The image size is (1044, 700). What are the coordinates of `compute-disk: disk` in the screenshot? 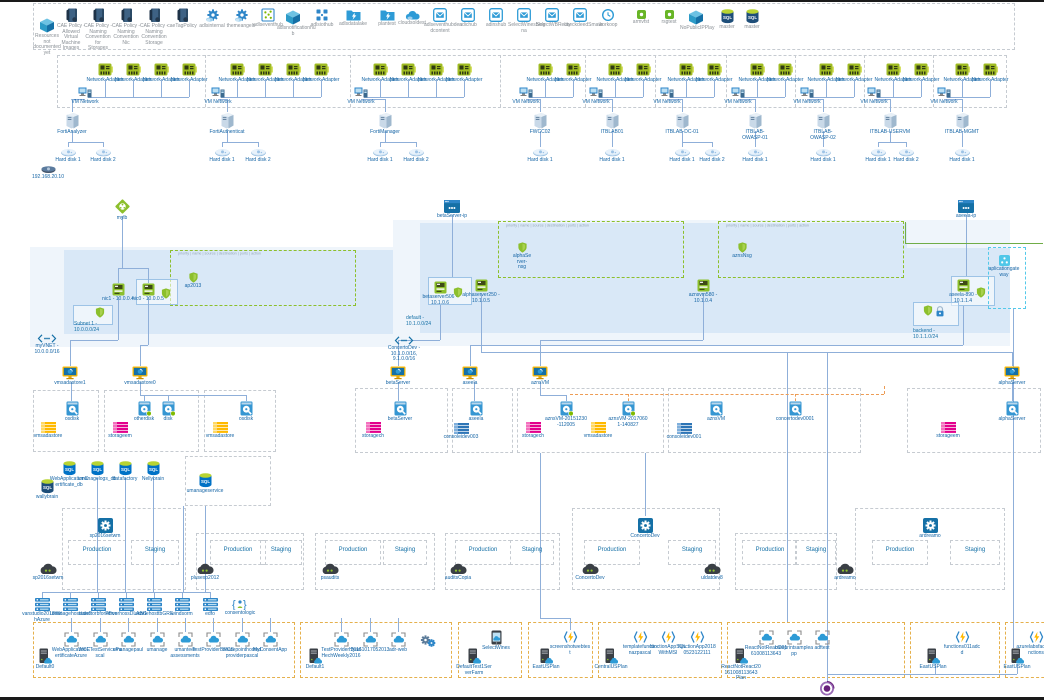 It's located at (168, 412).